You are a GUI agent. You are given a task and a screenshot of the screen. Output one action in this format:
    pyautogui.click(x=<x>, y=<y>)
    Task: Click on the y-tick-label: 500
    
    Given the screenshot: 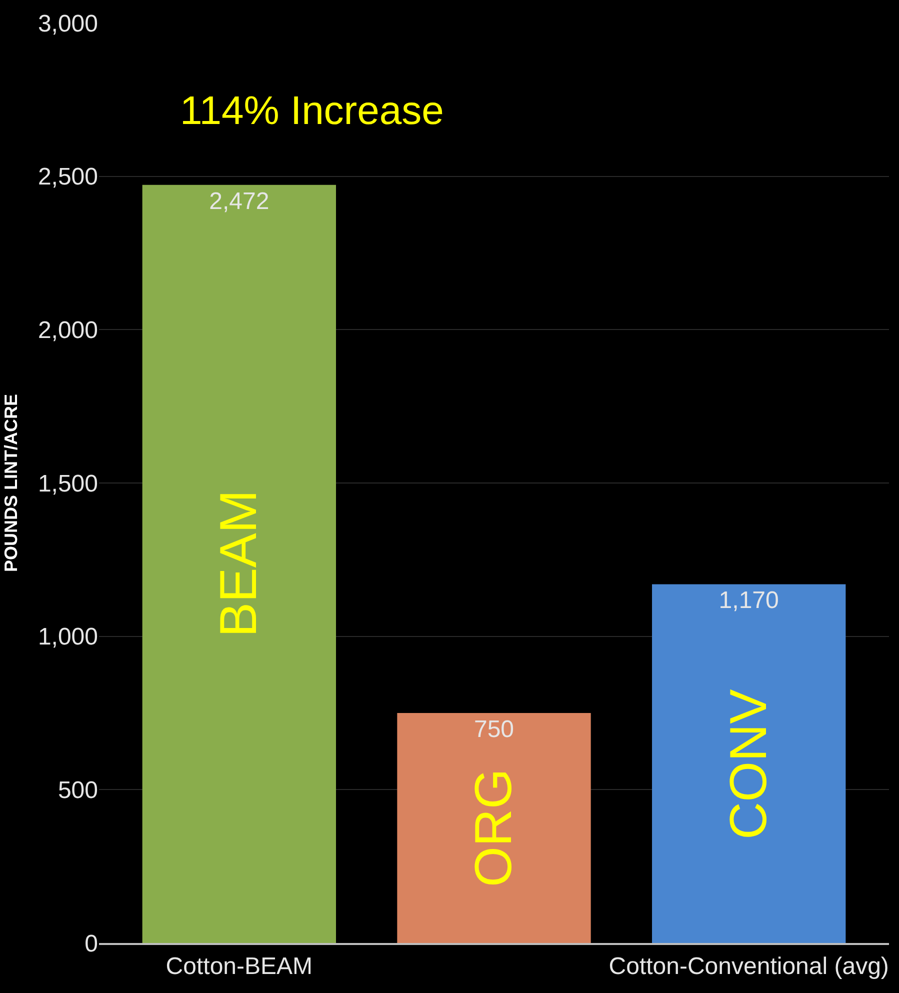 What is the action you would take?
    pyautogui.click(x=78, y=790)
    